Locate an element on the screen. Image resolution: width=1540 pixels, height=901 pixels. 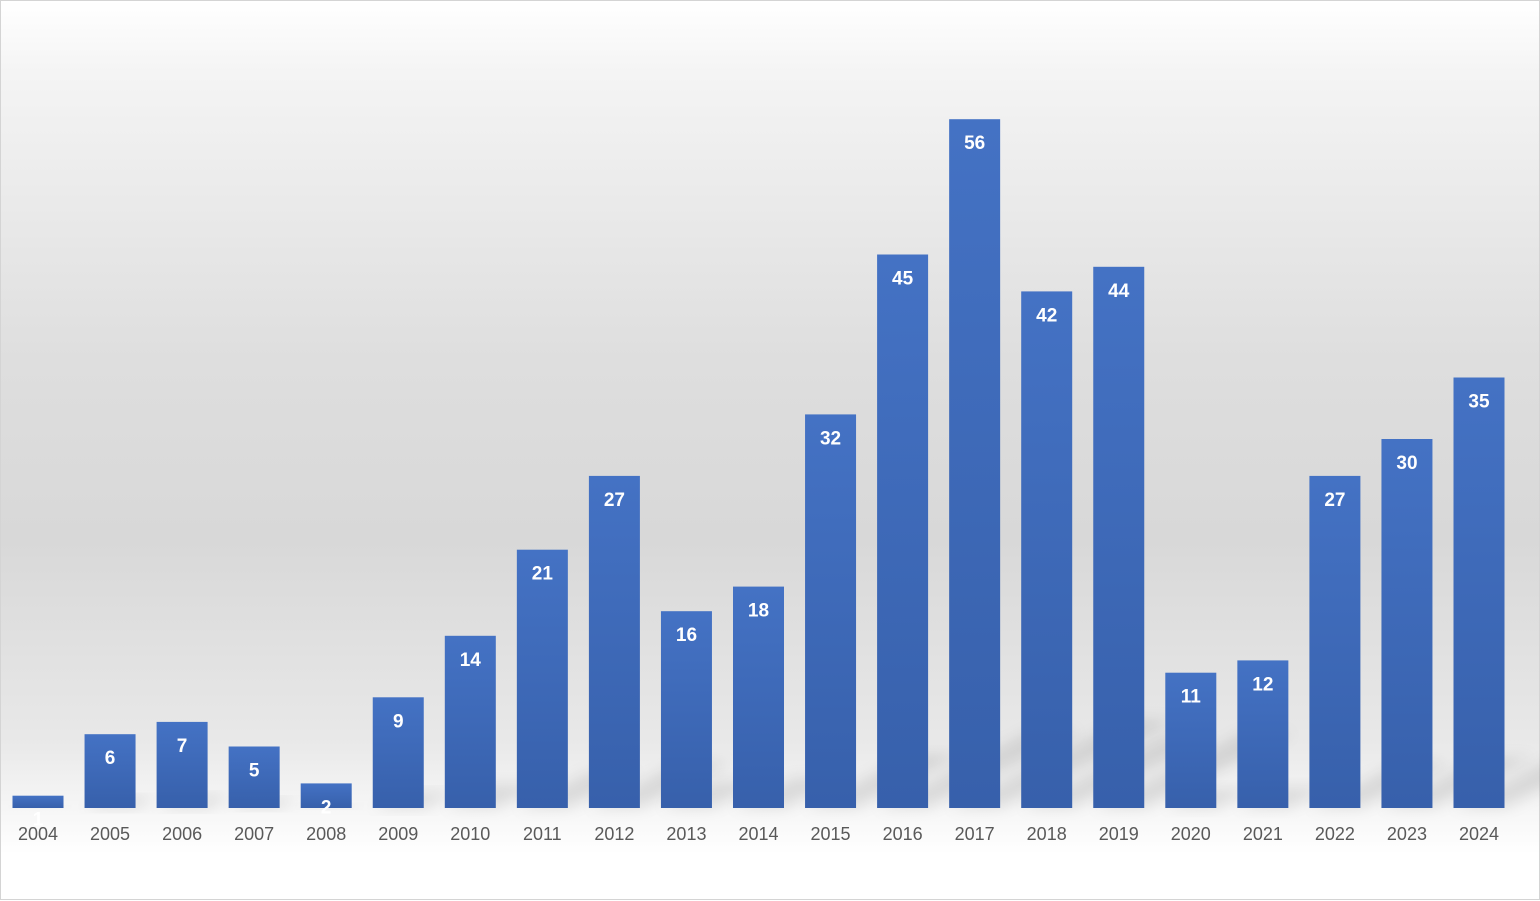
data-label-2023: 30 is located at coordinates (1406, 463).